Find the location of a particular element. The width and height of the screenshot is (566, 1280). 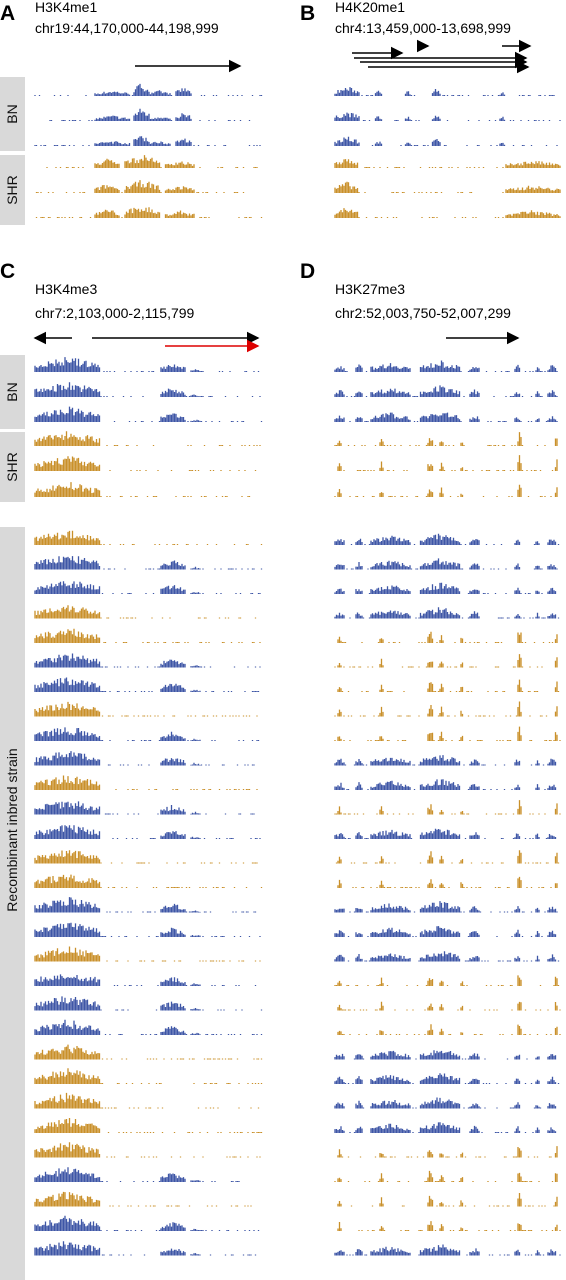

mark-title: H3K27me3 is located at coordinates (370, 289).